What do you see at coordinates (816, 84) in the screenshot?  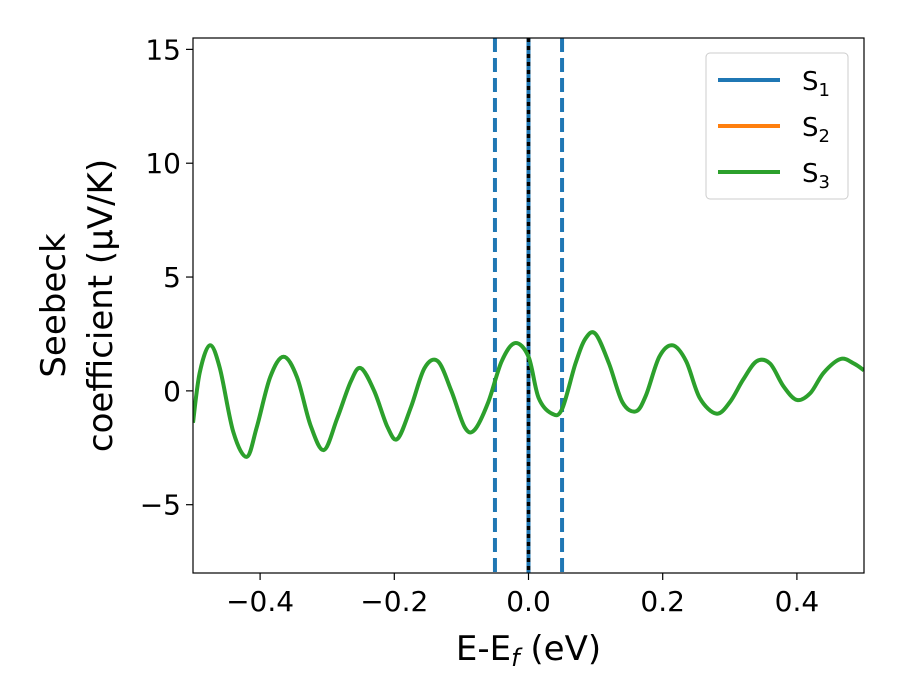 I see `legend-label-s1: S1` at bounding box center [816, 84].